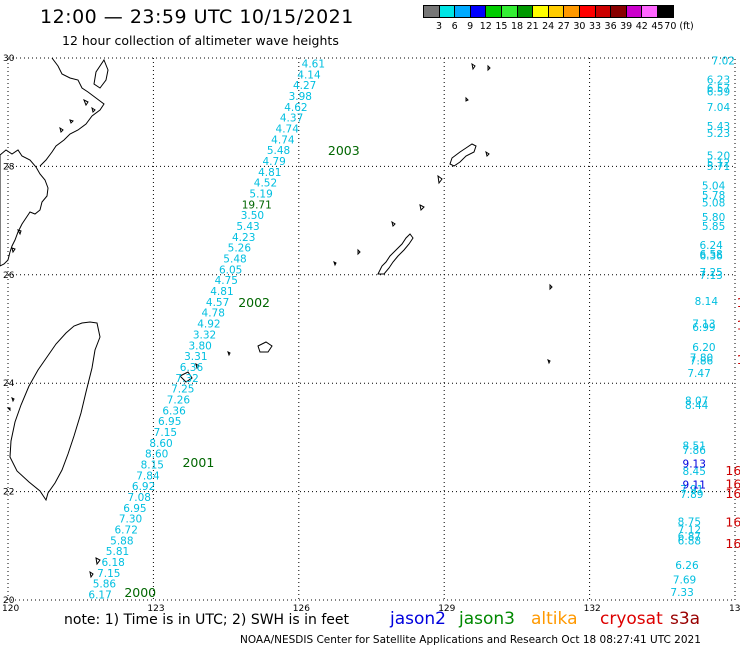 Image resolution: width=740 pixels, height=650 pixels. I want to click on map-title: 12:00 — 23:59 UTC 10/15/2021, so click(197, 17).